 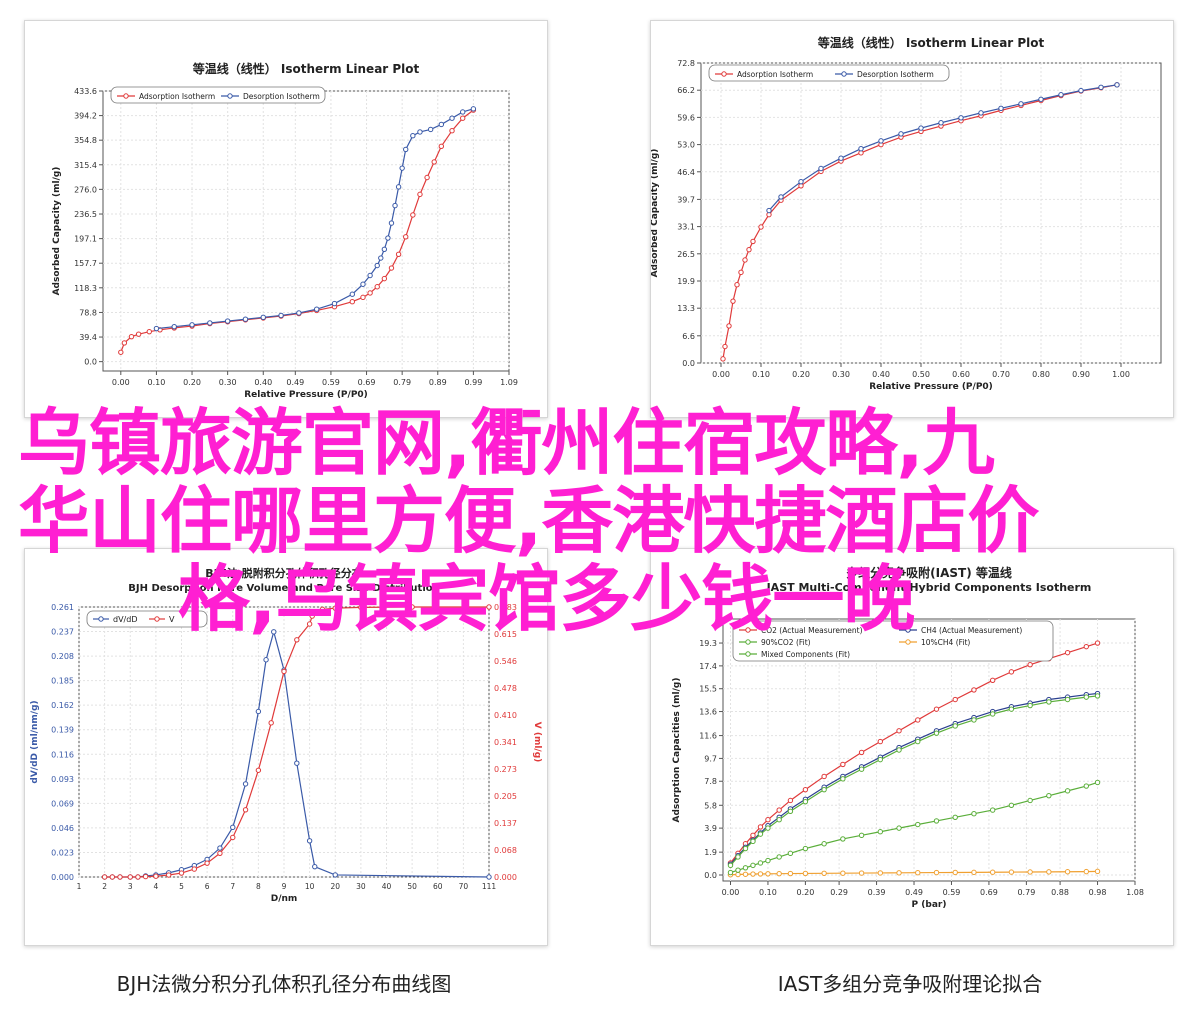 What do you see at coordinates (387, 886) in the screenshot?
I see `x-tick-label: 40` at bounding box center [387, 886].